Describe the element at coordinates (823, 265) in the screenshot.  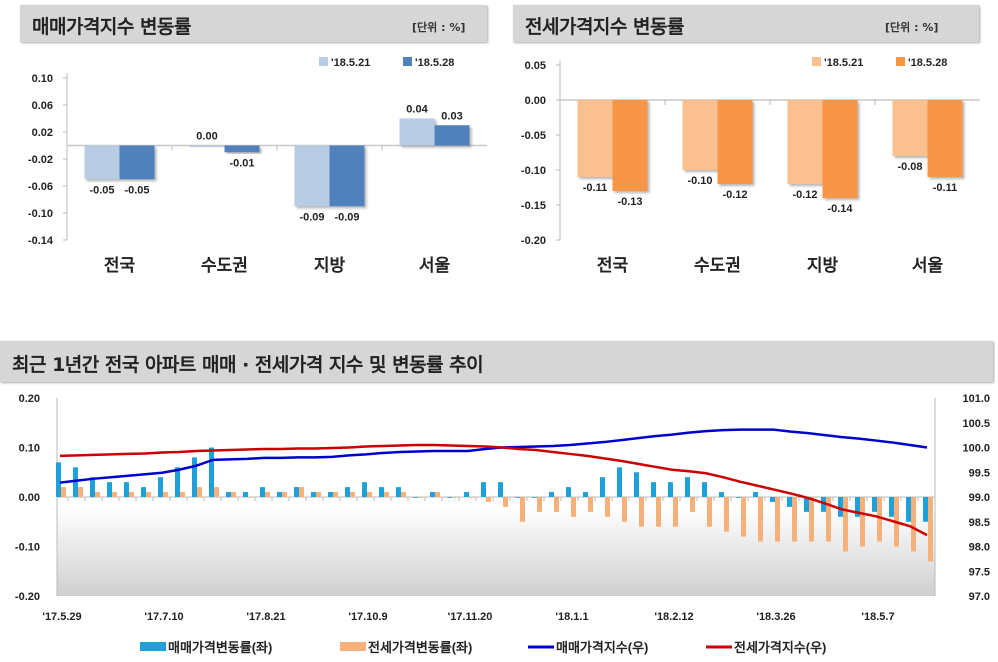
I see `category-label: 지방` at that location.